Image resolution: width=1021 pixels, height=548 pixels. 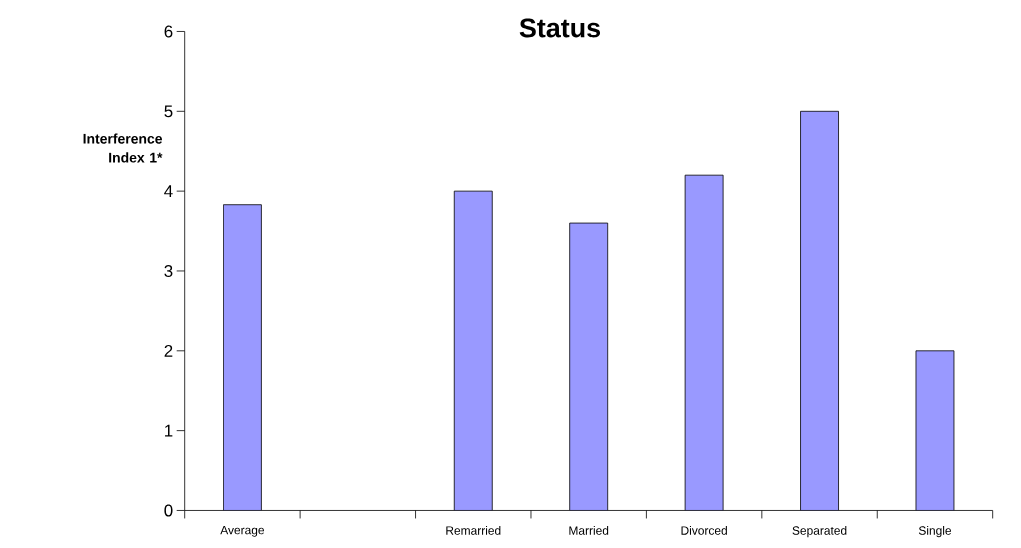 What do you see at coordinates (168, 191) in the screenshot?
I see `y-tick-label: 4` at bounding box center [168, 191].